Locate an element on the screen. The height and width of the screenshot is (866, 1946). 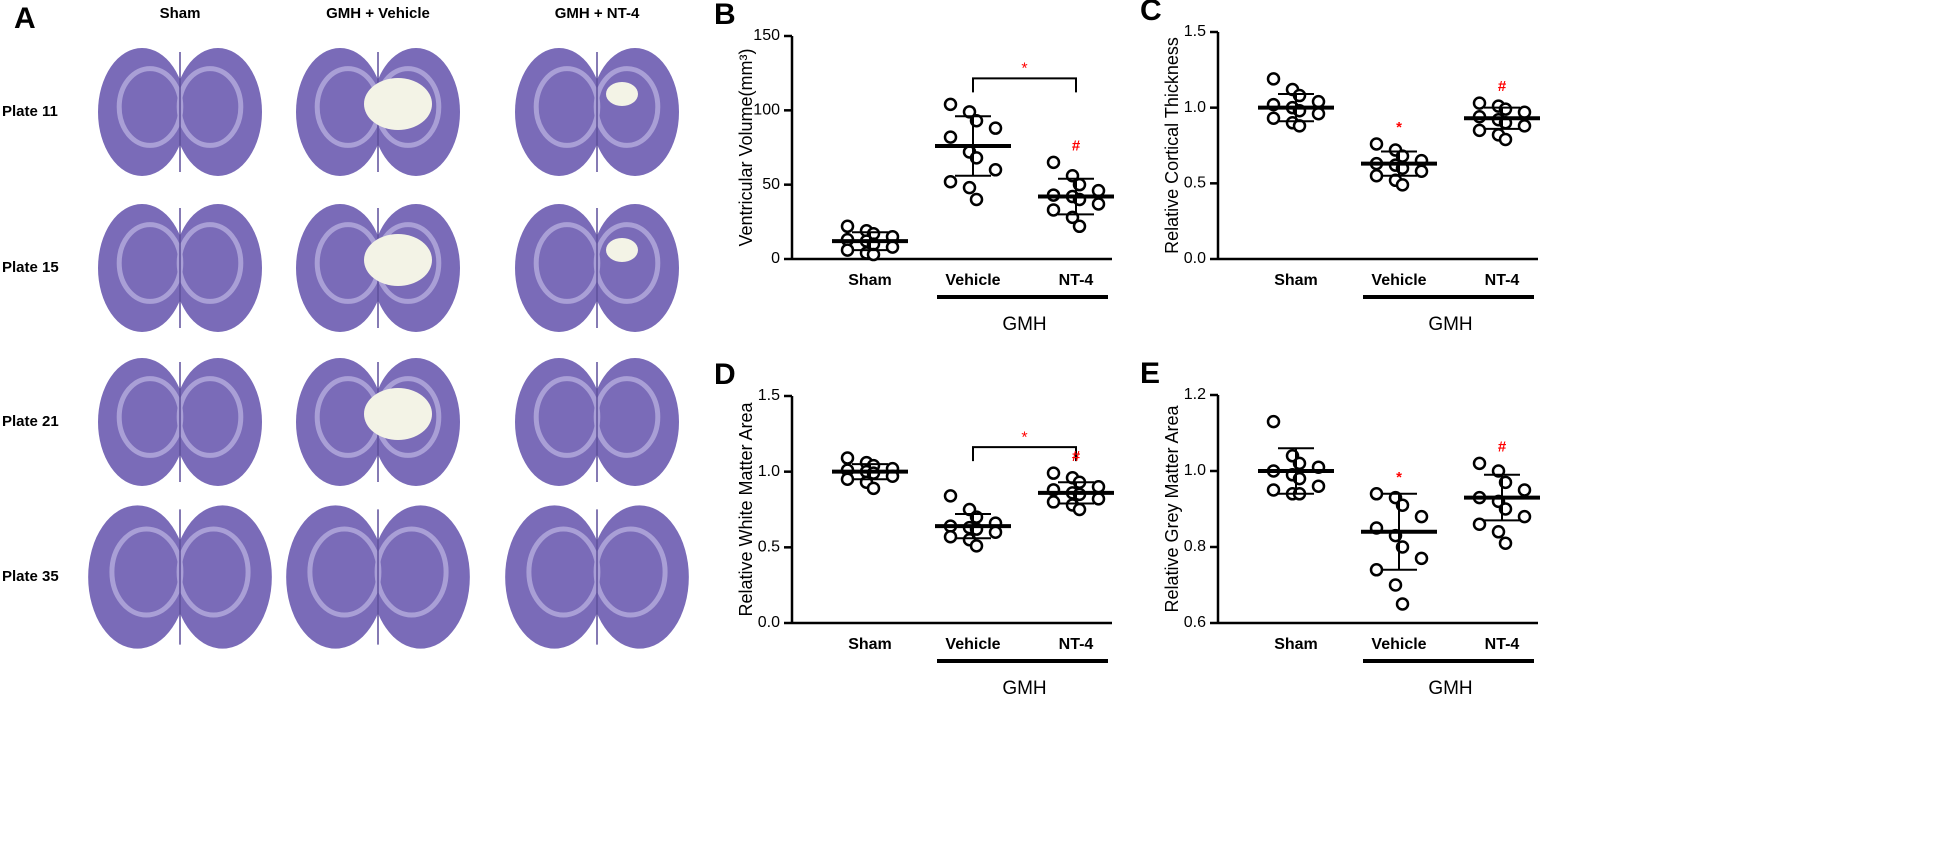
significance-marker: * is located at coordinates (1024, 437).